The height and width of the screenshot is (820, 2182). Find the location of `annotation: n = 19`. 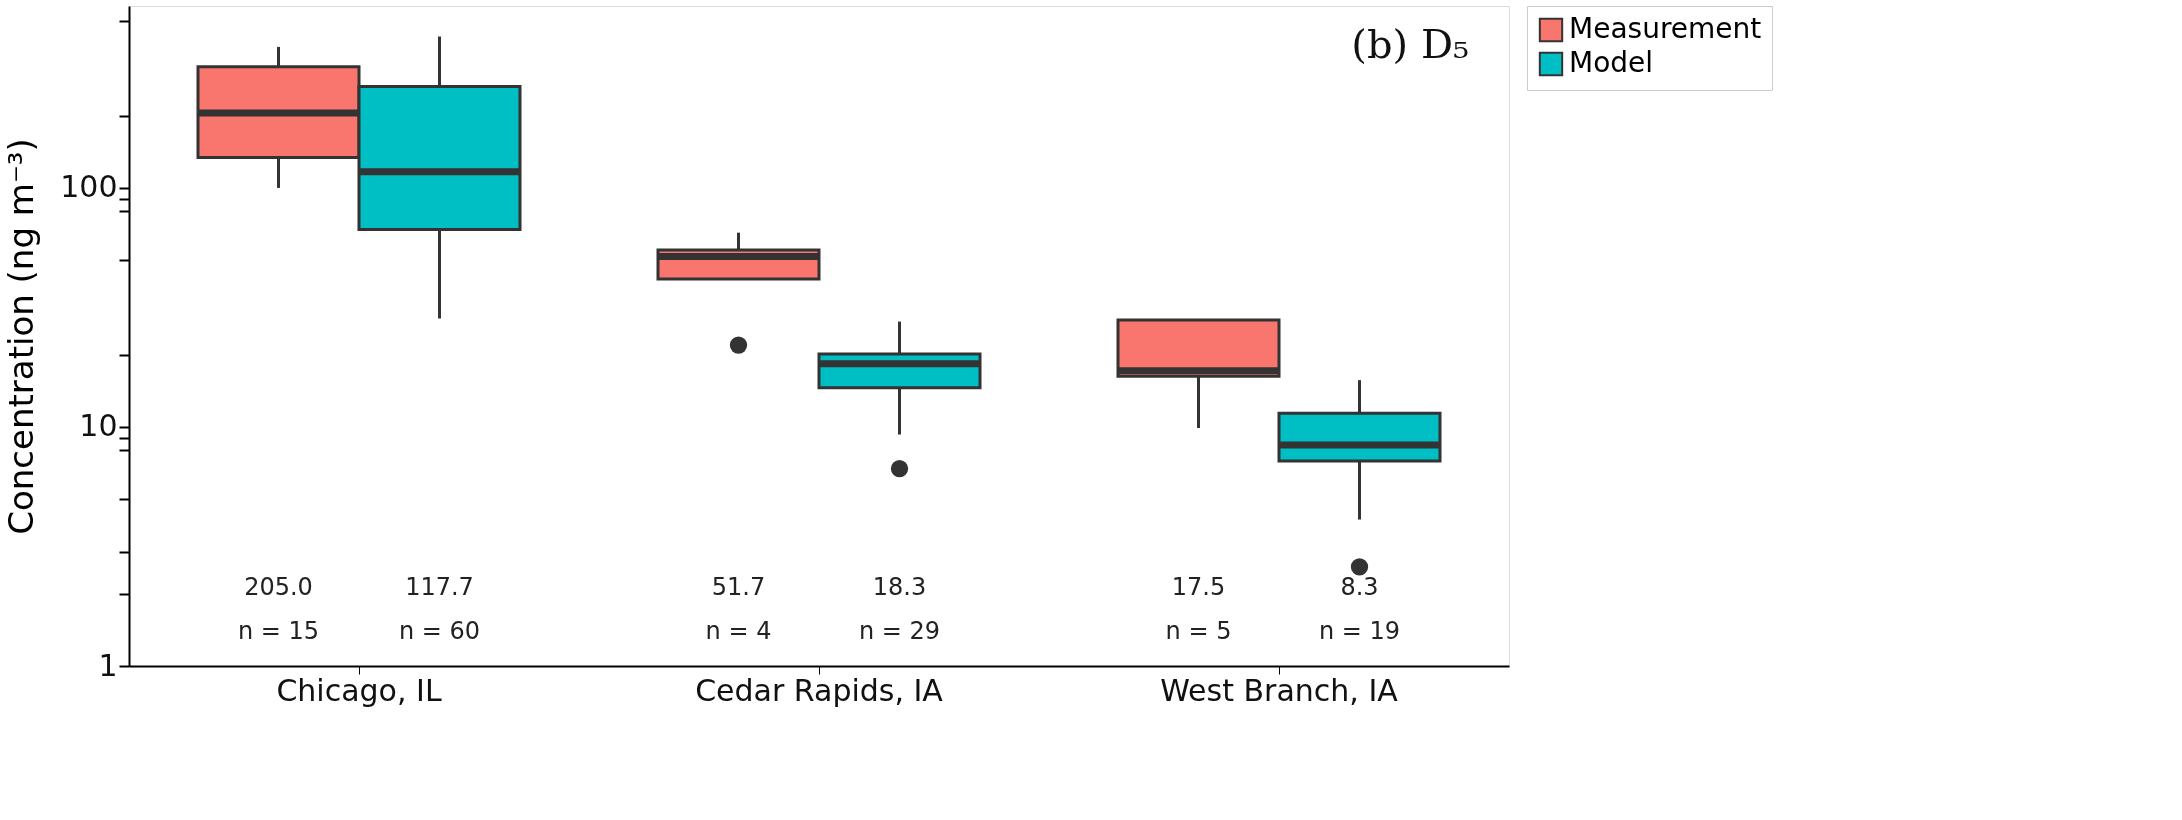

annotation: n = 19 is located at coordinates (1359, 631).